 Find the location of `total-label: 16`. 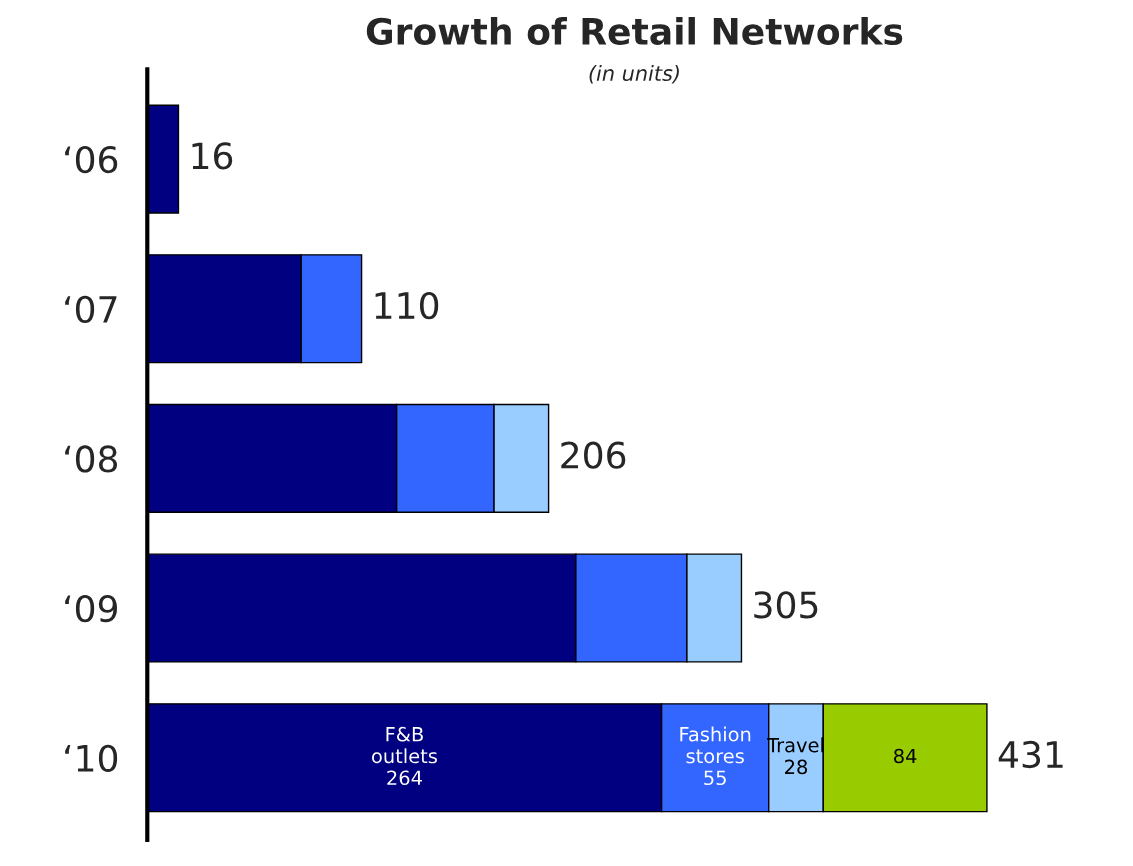

total-label: 16 is located at coordinates (212, 156).